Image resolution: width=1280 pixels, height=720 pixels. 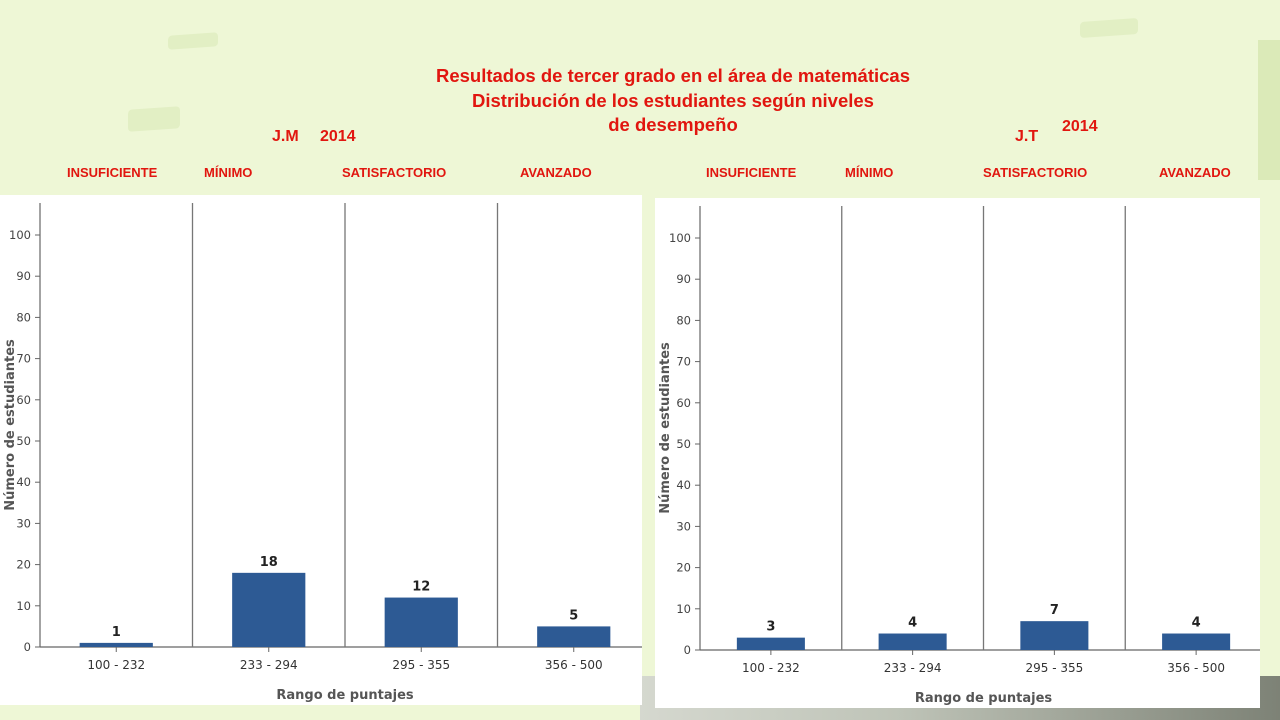 What do you see at coordinates (228, 172) in the screenshot?
I see `left-level-minimo: MÍNIMO` at bounding box center [228, 172].